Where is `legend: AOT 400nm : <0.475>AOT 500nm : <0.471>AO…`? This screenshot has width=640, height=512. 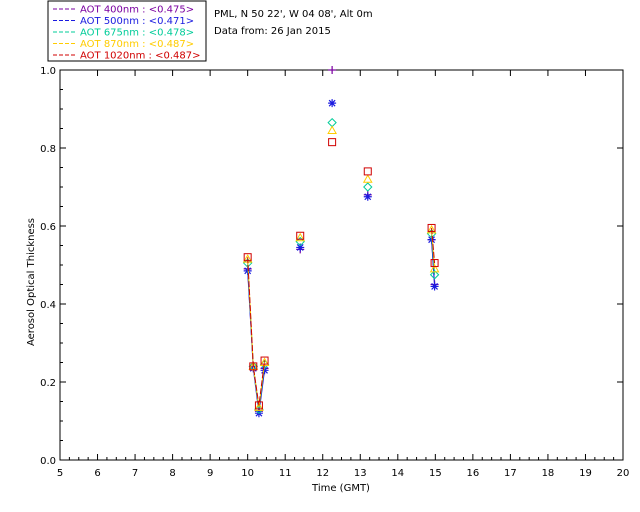 legend: AOT 400nm : <0.475>AOT 500nm : <0.471>AO… is located at coordinates (127, 31).